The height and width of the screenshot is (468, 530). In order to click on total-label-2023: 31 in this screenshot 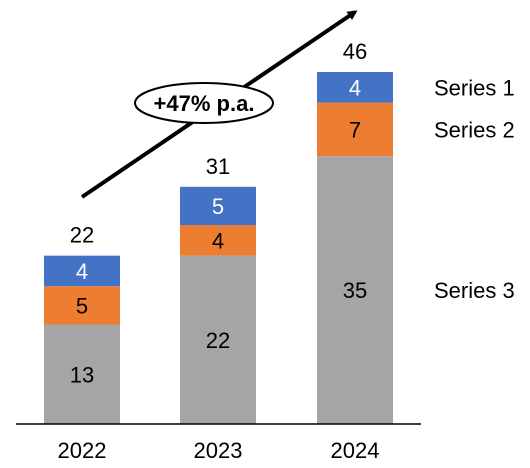, I will do `click(218, 166)`.